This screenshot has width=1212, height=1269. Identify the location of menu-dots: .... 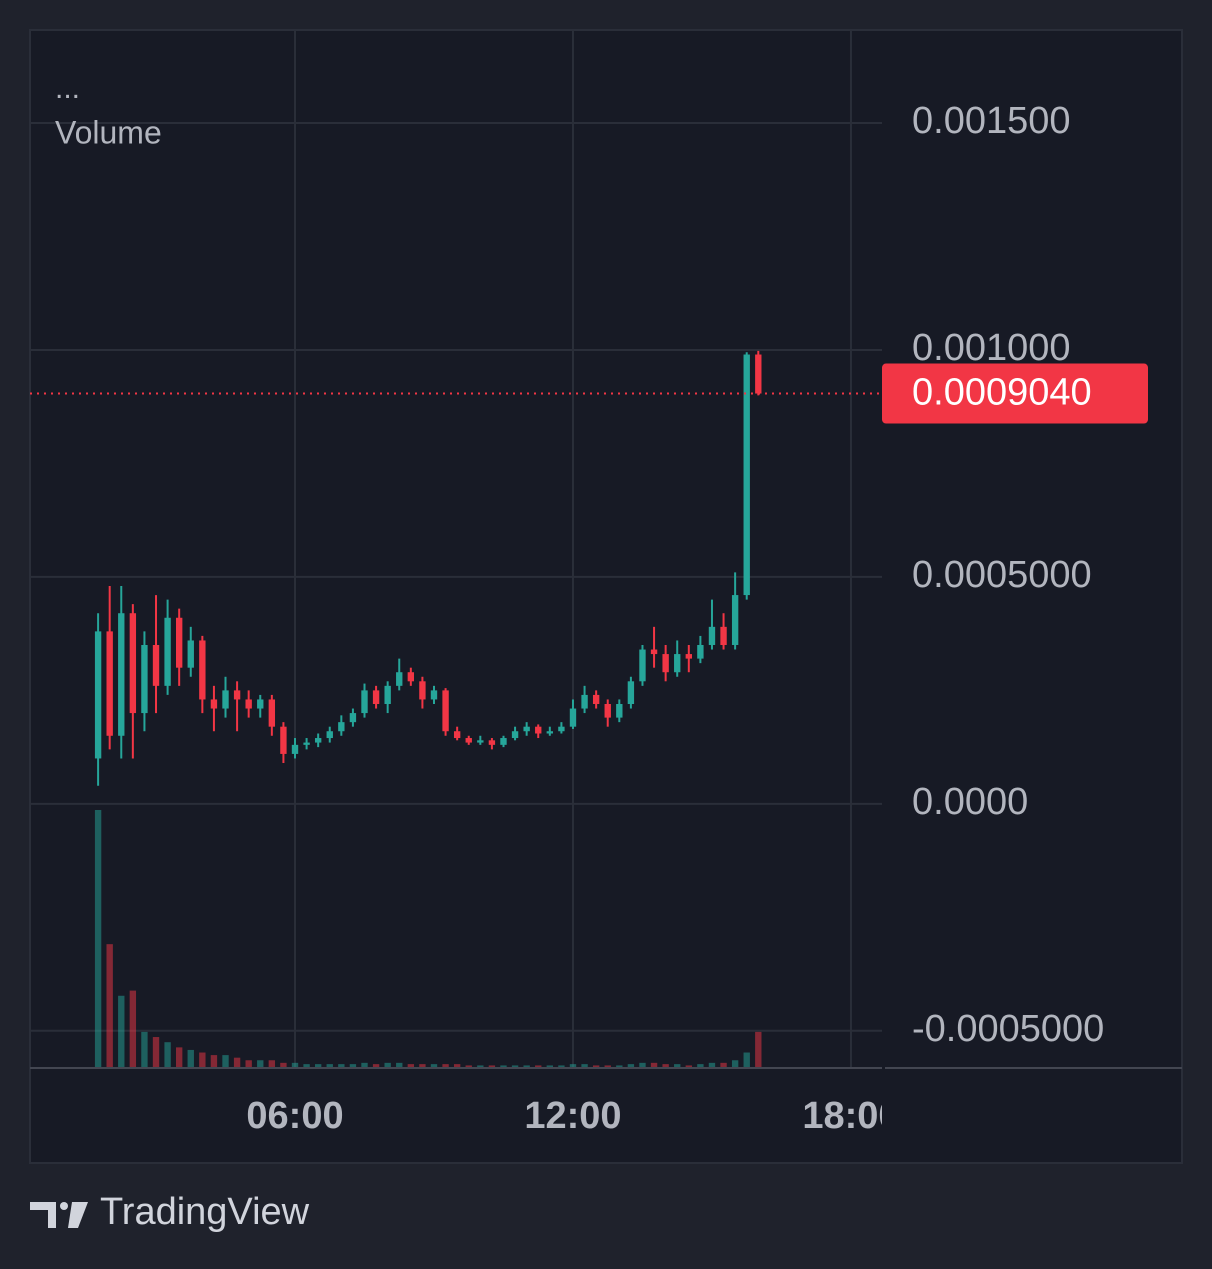
(67, 88).